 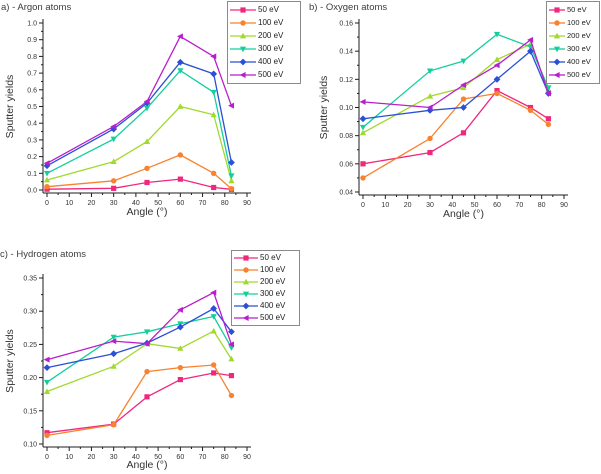 I want to click on x-tick-label: 50, so click(x=158, y=457).